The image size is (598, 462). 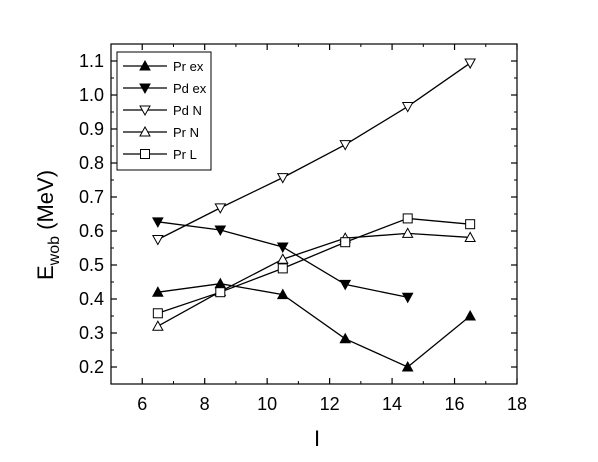 I want to click on y-tick-label: 0.6, so click(x=91, y=231).